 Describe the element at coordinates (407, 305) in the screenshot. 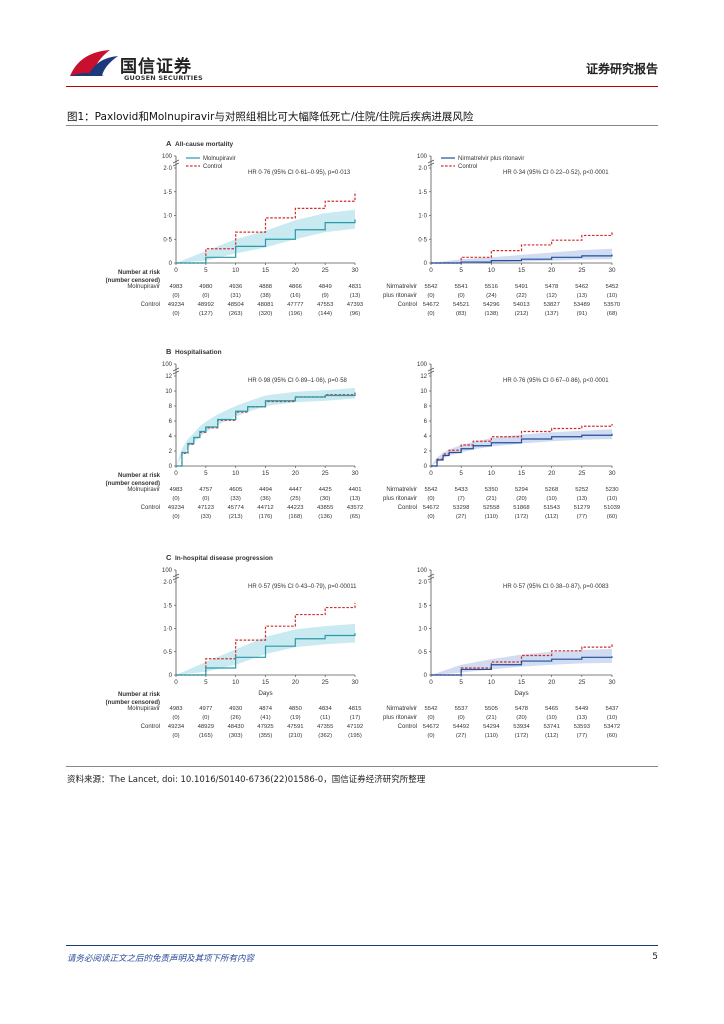

I see `at-risk-row-label: Control` at that location.